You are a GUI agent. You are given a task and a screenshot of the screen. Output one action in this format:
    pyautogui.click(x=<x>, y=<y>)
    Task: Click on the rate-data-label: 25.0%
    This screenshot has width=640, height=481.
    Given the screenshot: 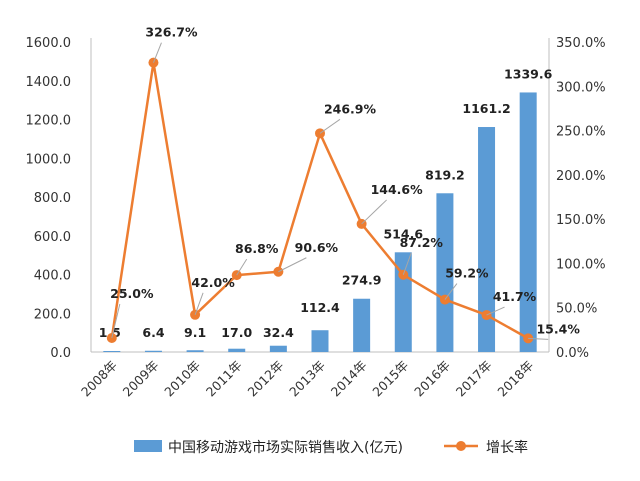 What is the action you would take?
    pyautogui.click(x=132, y=293)
    